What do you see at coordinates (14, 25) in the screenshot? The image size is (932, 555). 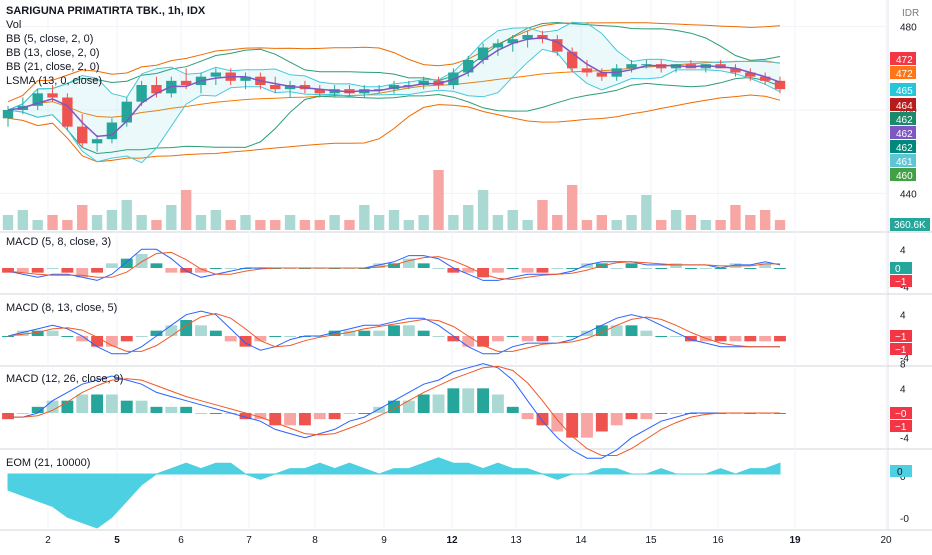 I see `legend-vol: Vol` at bounding box center [14, 25].